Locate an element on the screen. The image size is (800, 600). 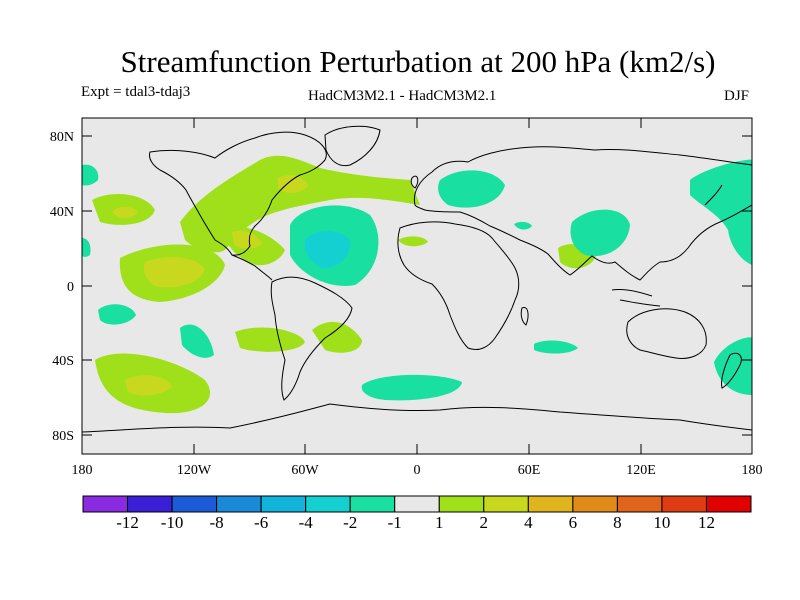
coastline-south-america is located at coordinates (311, 338).